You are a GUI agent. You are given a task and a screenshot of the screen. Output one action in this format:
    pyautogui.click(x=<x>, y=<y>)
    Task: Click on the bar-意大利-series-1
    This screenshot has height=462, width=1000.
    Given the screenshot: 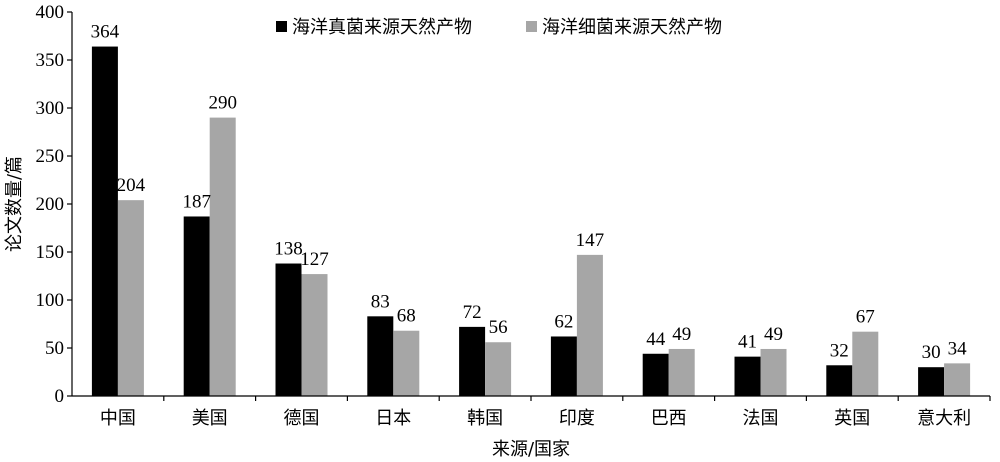 What is the action you would take?
    pyautogui.click(x=931, y=381)
    